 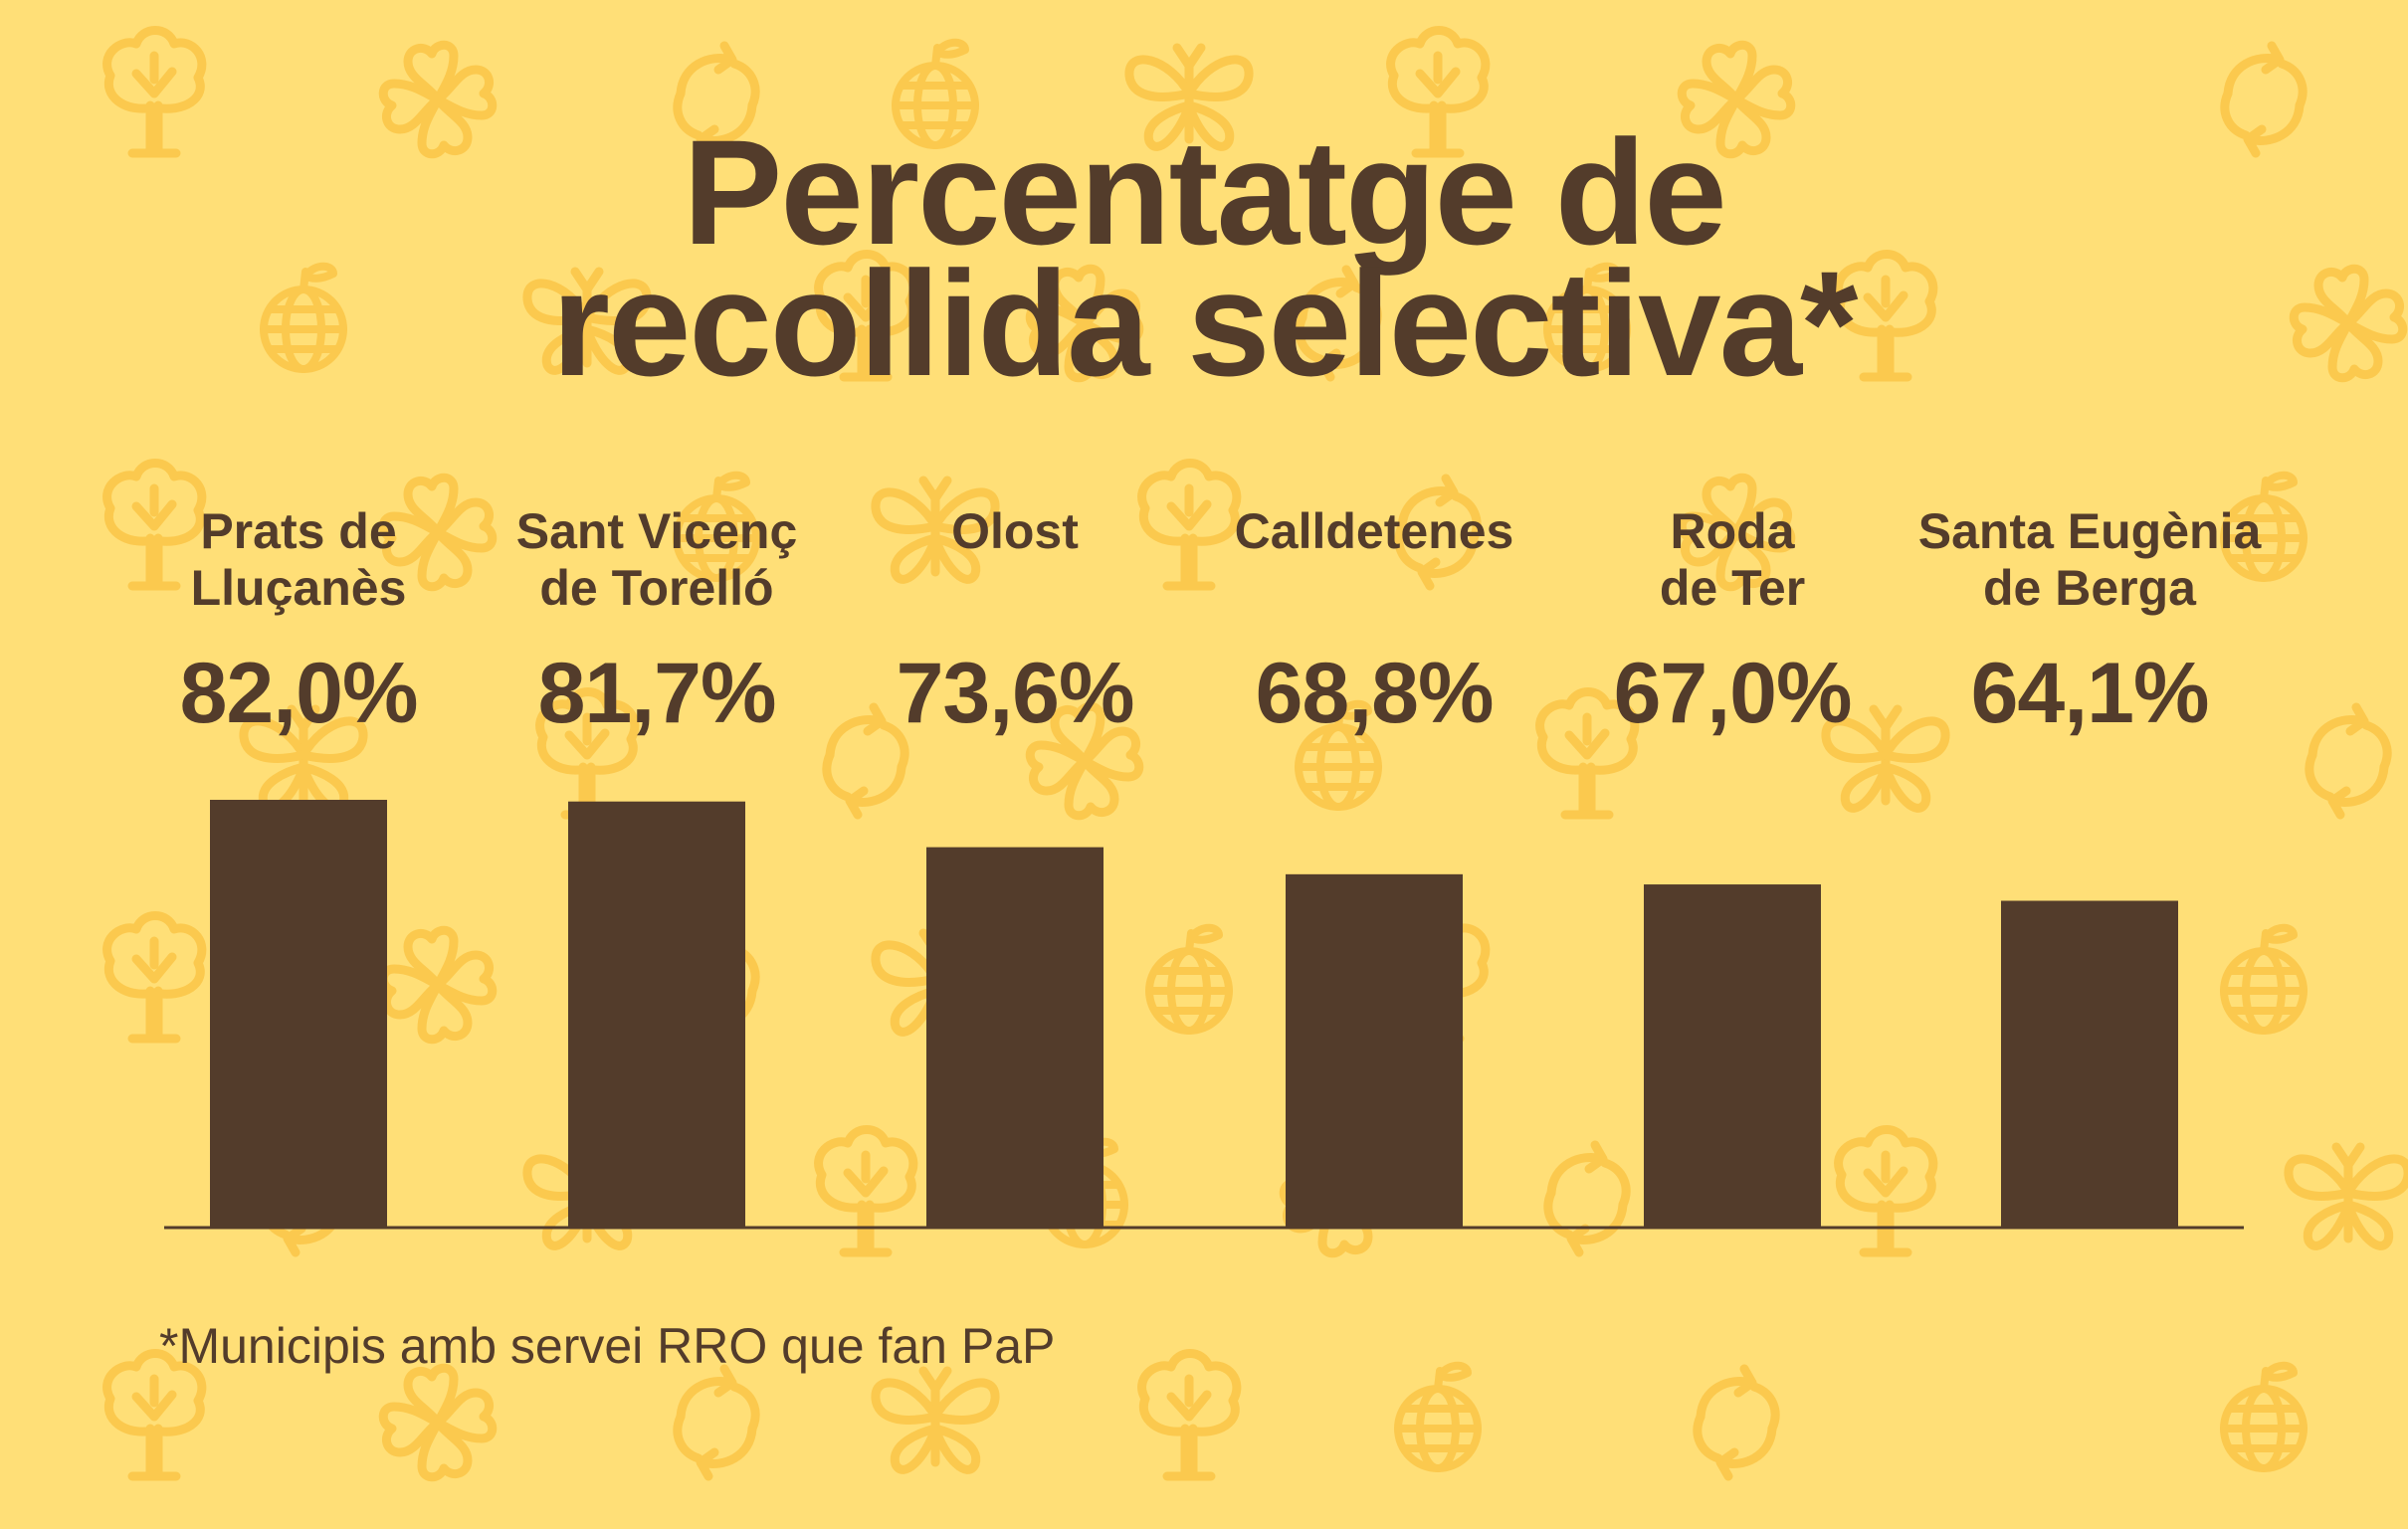 What do you see at coordinates (298, 531) in the screenshot?
I see `category-label-1-line-1: Prats de` at bounding box center [298, 531].